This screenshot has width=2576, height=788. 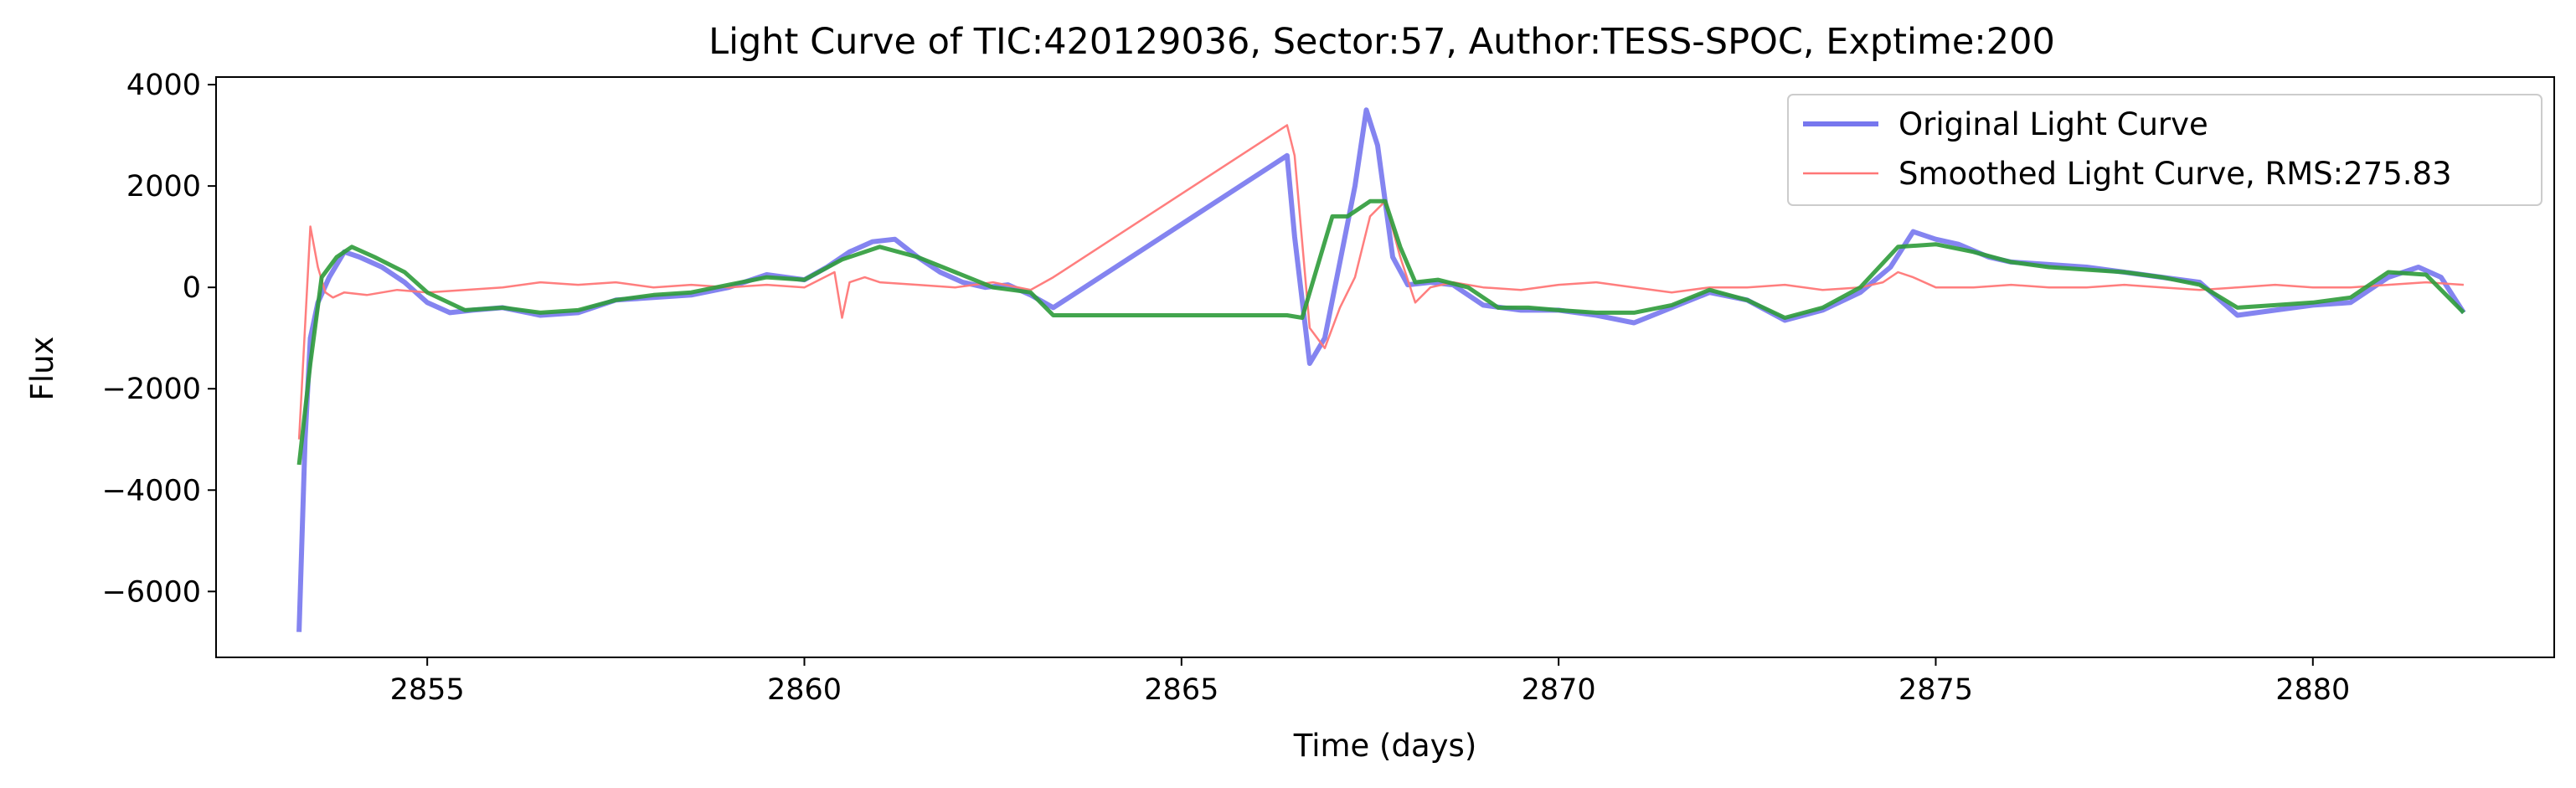 I want to click on x-tick-label: 2855, so click(x=427, y=690).